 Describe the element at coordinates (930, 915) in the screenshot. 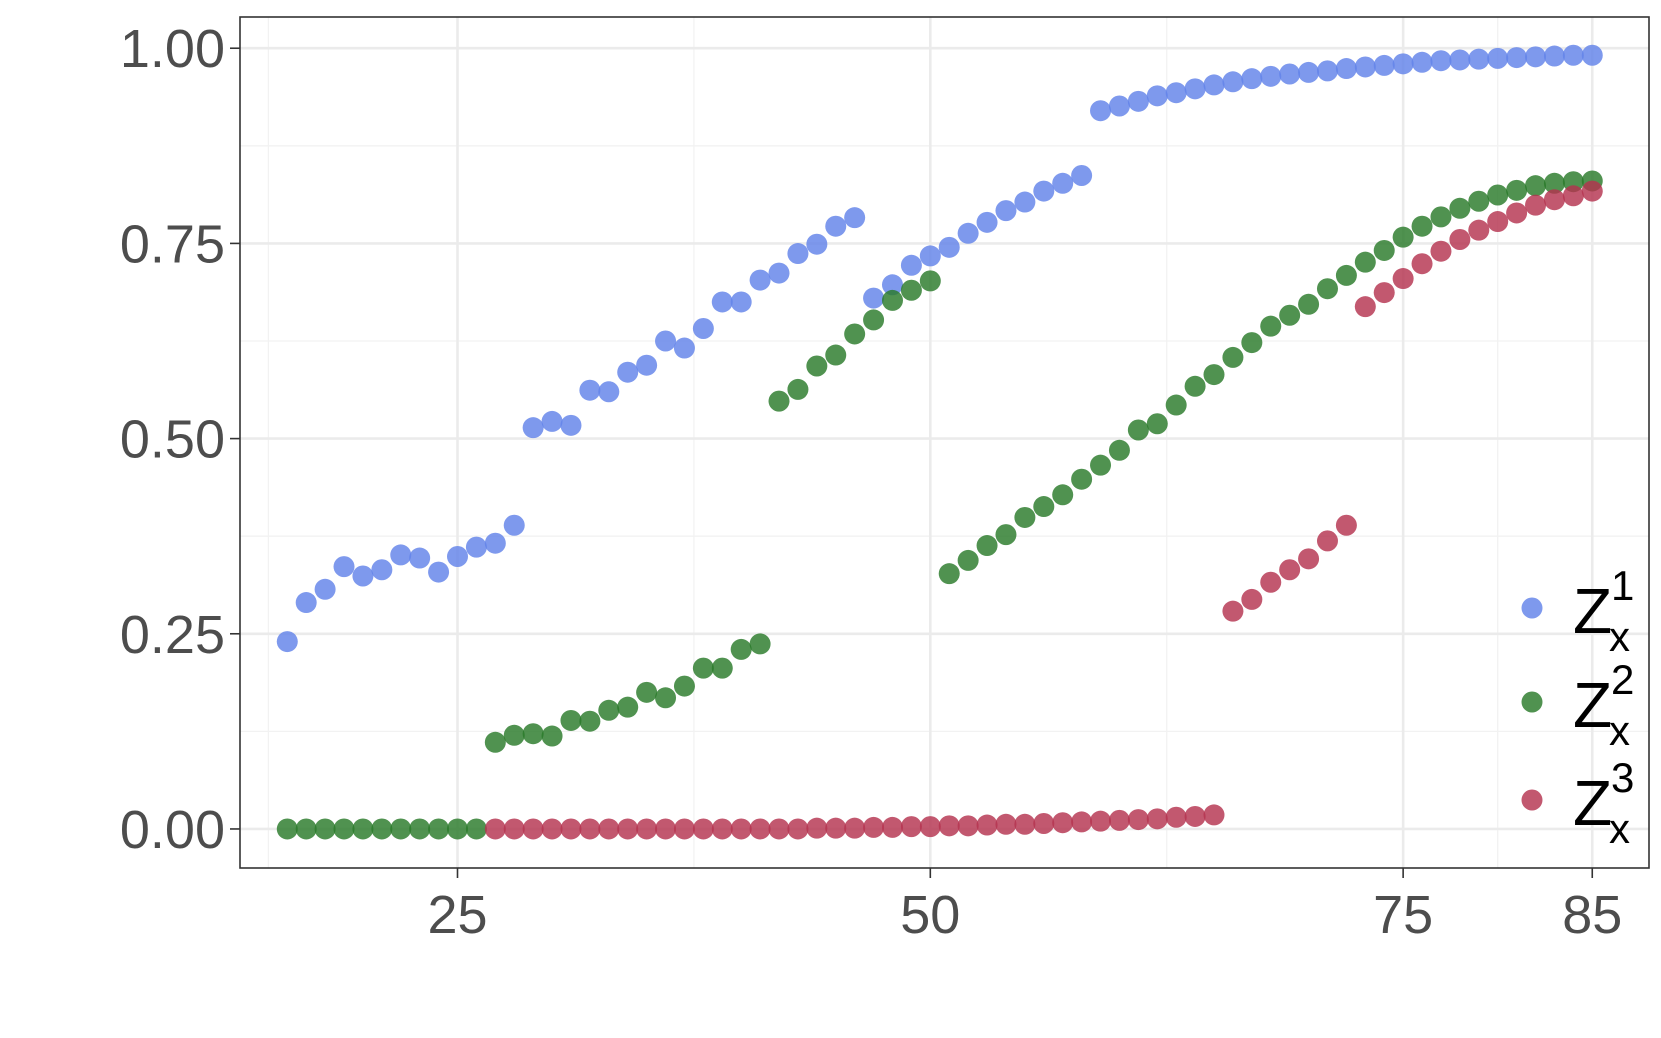

I see `x-tick-label: 50` at that location.